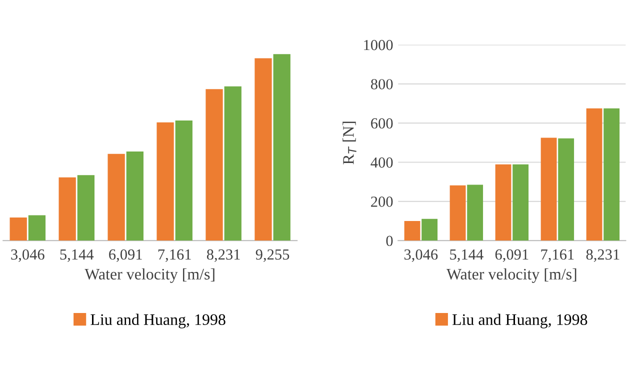  I want to click on y-tick-label: 200, so click(382, 201).